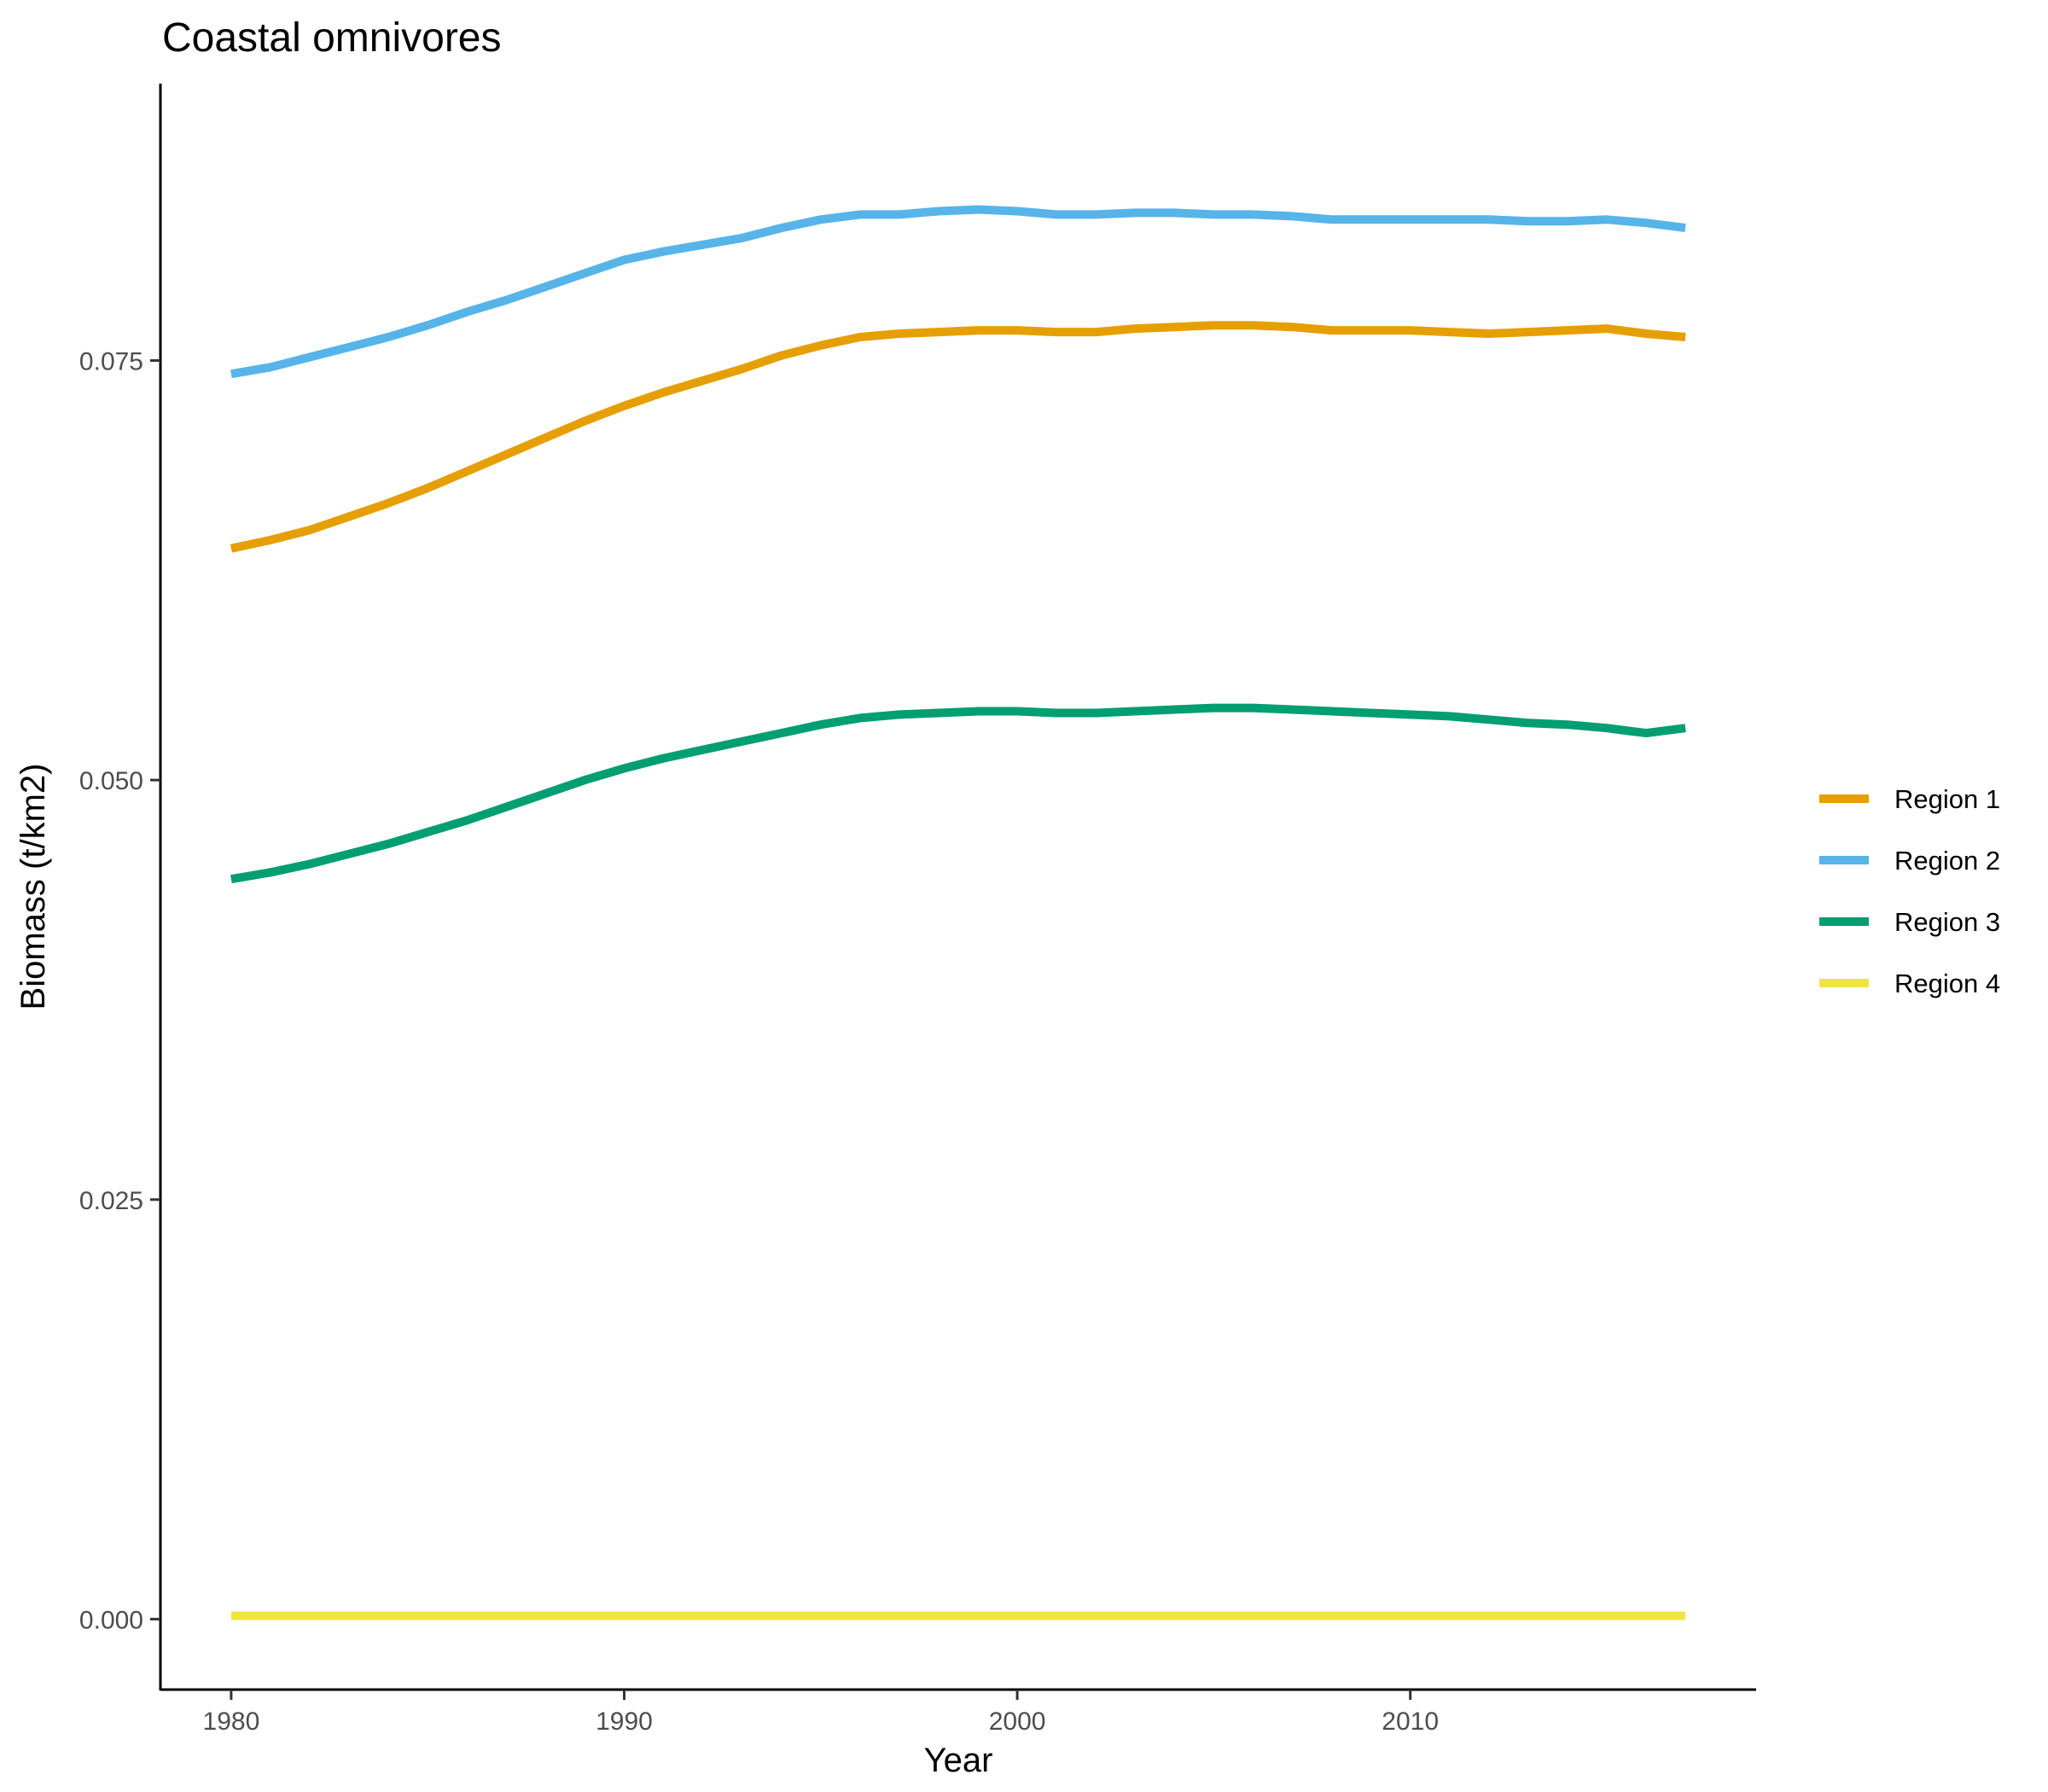 The width and height of the screenshot is (2048, 1792). I want to click on chart-title: Coastal omnivores, so click(332, 38).